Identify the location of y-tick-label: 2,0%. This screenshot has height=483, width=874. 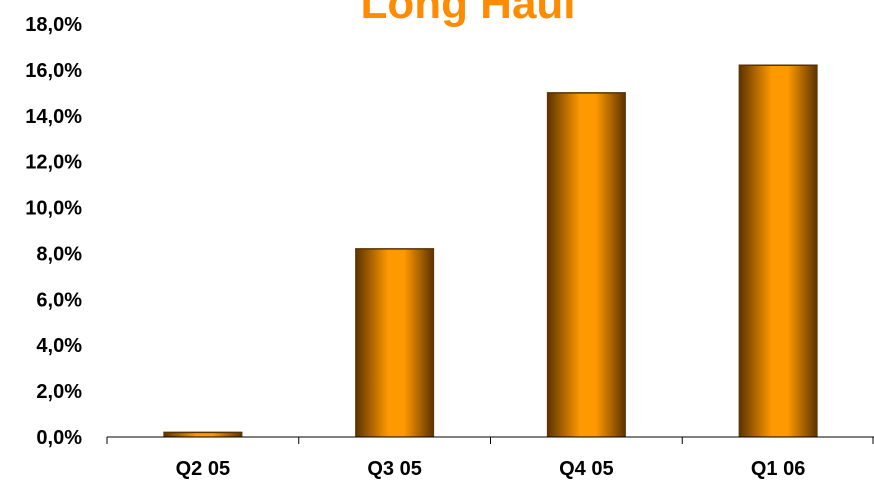
(59, 392).